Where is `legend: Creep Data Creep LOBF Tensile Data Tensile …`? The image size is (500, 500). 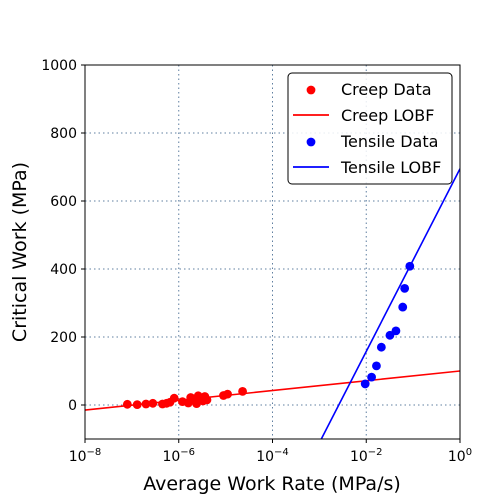
legend: Creep Data Creep LOBF Tensile Data Tensile … is located at coordinates (370, 128).